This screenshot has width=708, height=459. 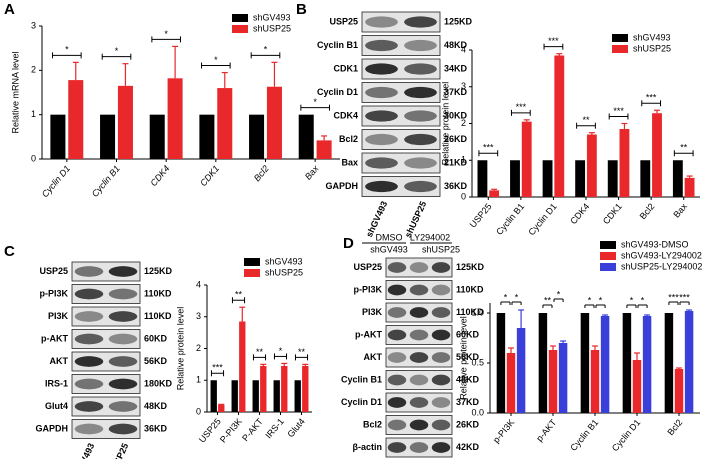 I want to click on x-tick-label: P-AKT, so click(x=252, y=429).